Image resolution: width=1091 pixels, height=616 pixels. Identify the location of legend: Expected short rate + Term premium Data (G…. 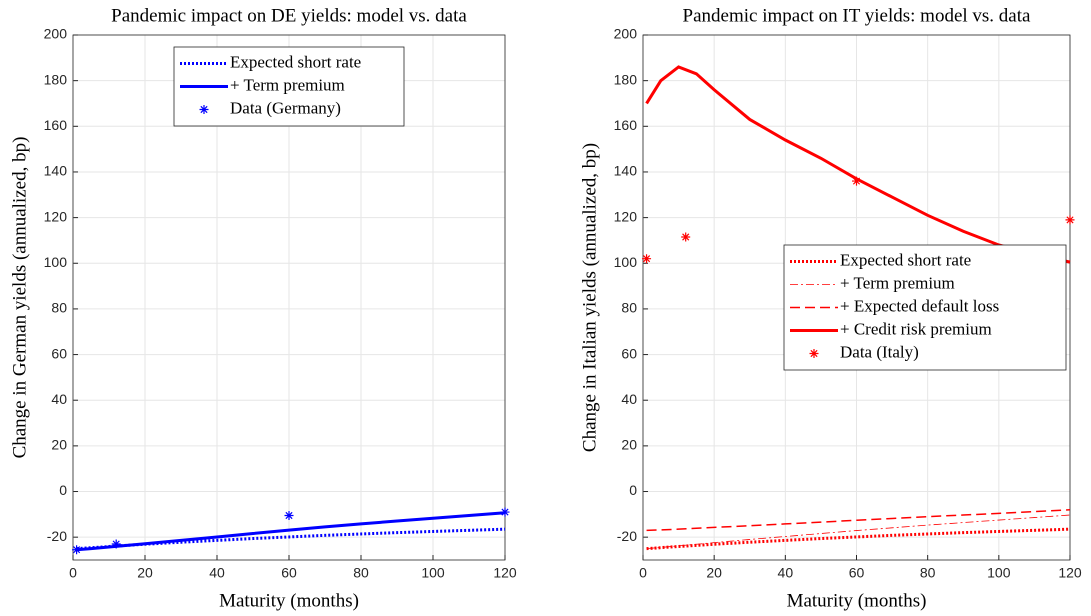
(289, 86).